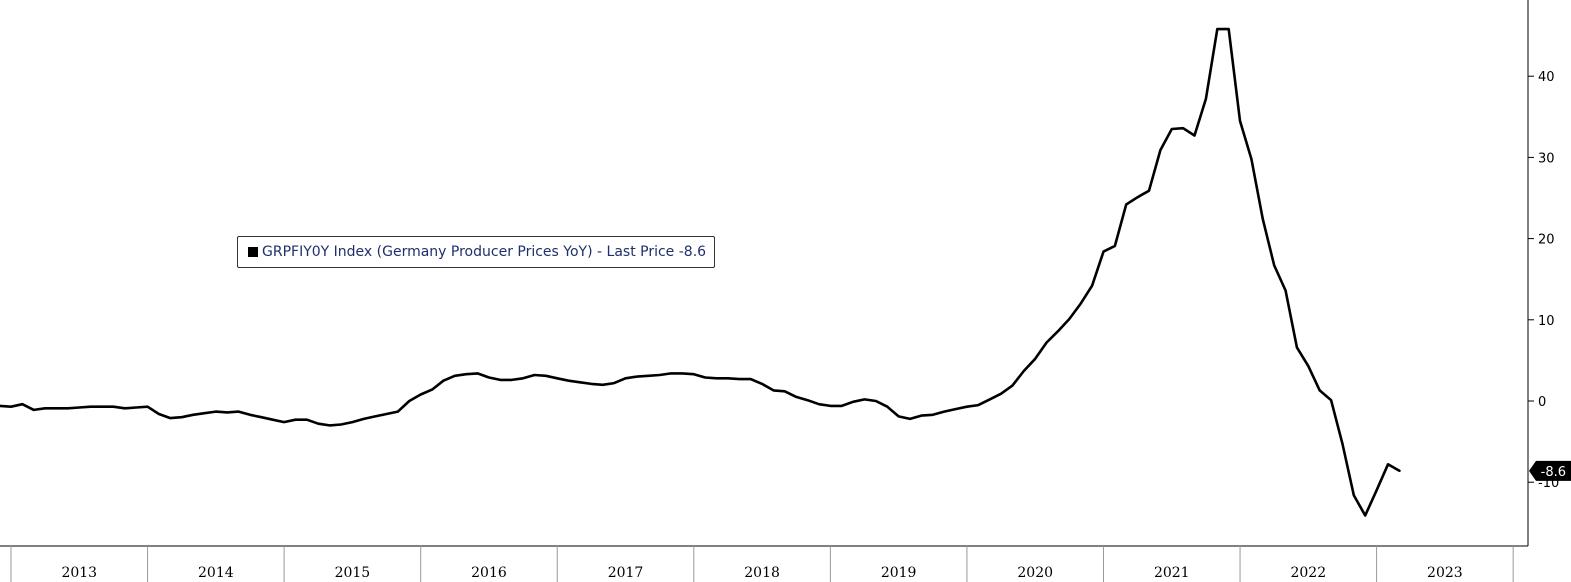 The width and height of the screenshot is (1571, 582). What do you see at coordinates (216, 573) in the screenshot?
I see `x-tick-label: 2014` at bounding box center [216, 573].